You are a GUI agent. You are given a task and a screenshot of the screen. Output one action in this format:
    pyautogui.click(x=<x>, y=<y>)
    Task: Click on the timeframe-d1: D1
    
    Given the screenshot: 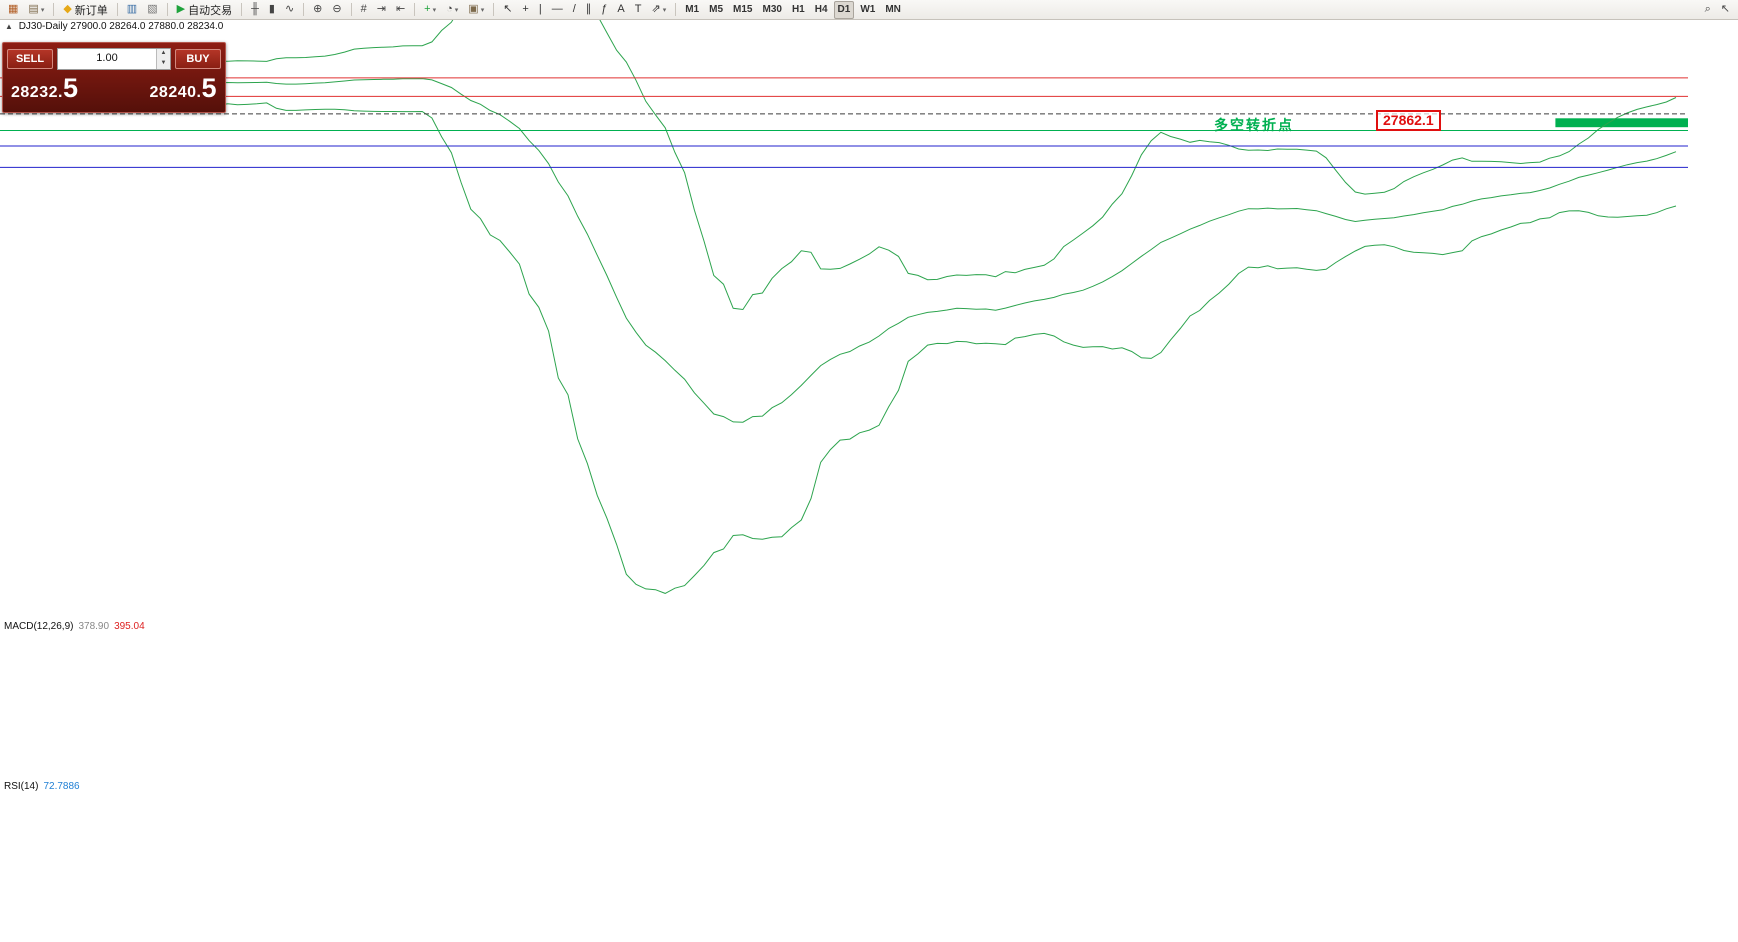 What is the action you would take?
    pyautogui.click(x=844, y=9)
    